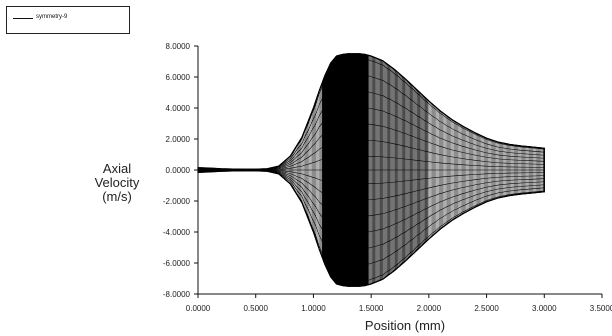  I want to click on x-tick-label: 2.5000, so click(486, 308).